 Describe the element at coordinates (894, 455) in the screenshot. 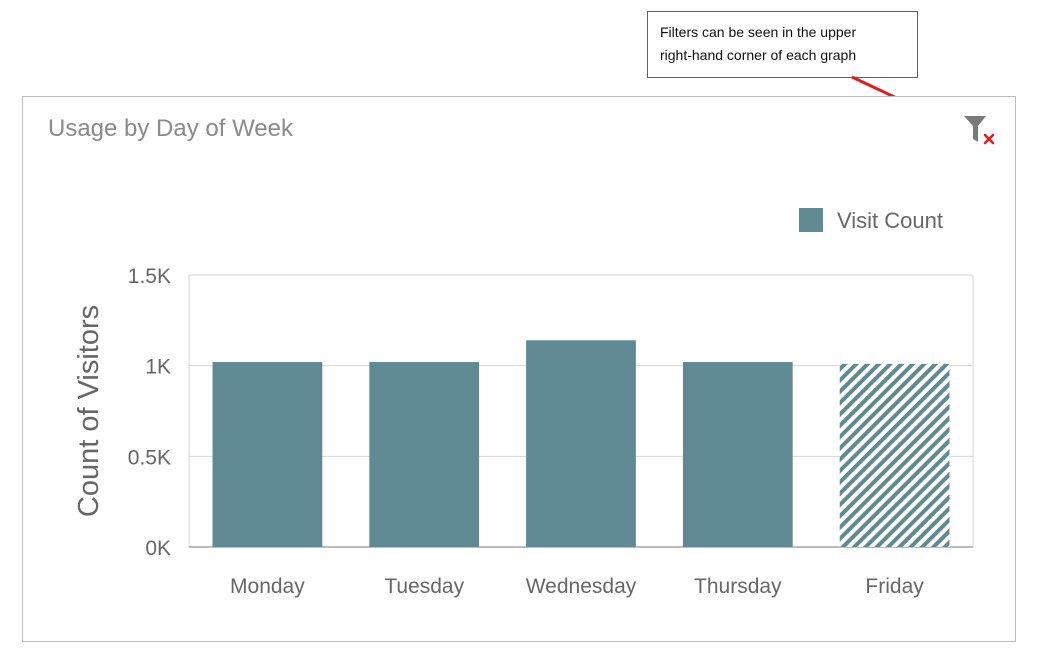

I see `bar-friday` at that location.